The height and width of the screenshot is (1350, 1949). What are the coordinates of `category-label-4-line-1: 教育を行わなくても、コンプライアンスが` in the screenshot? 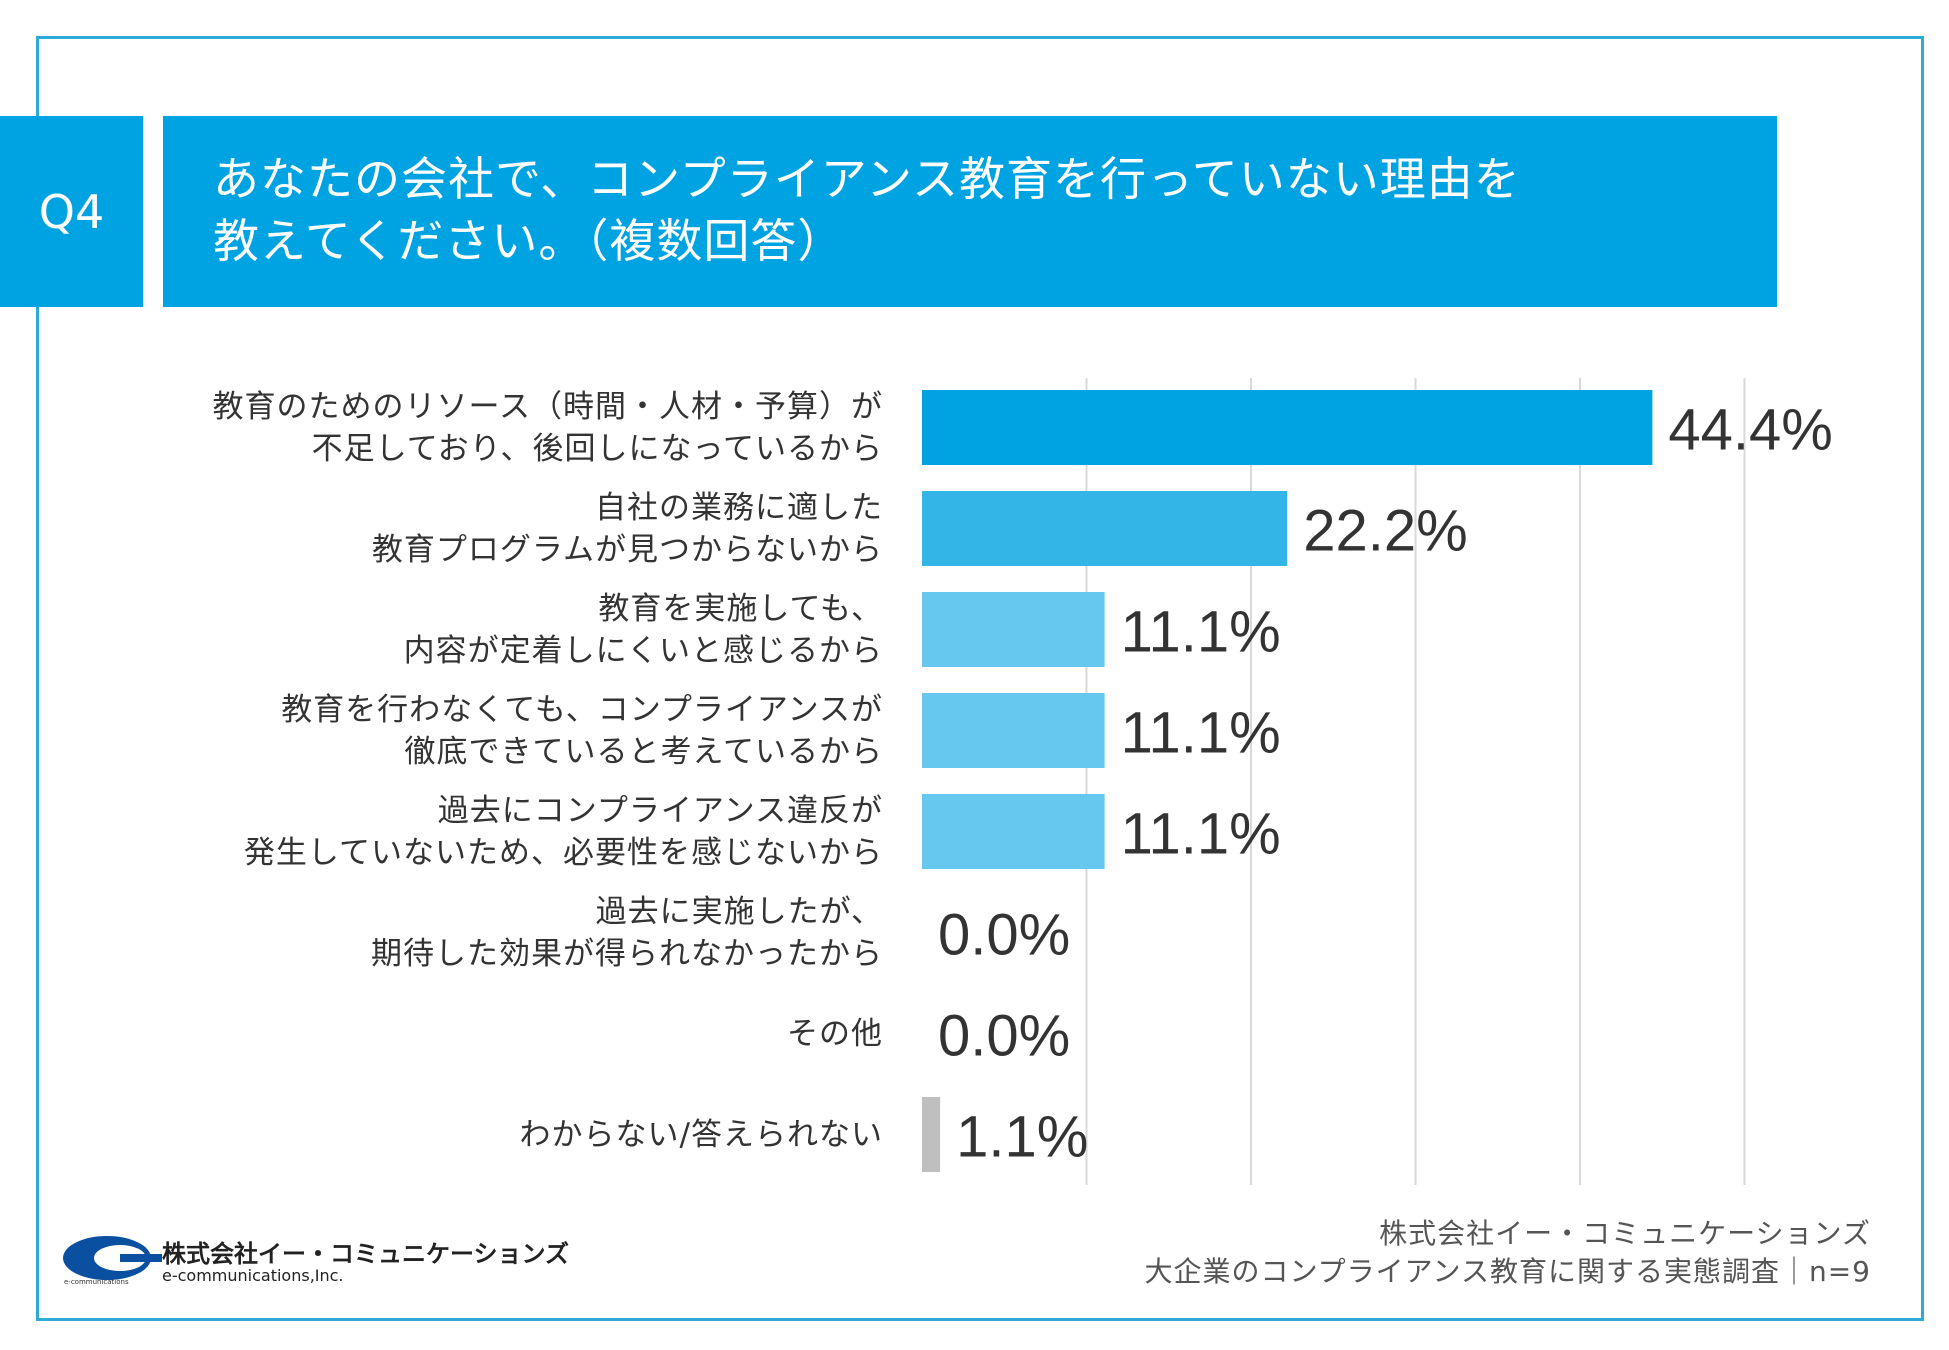 It's located at (582, 709).